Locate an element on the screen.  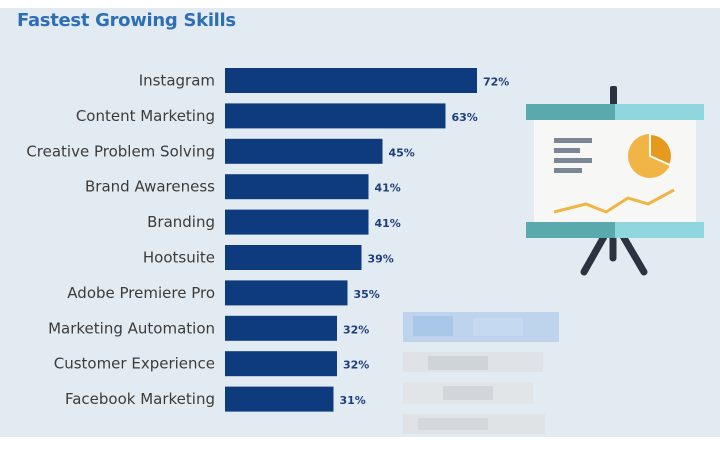
category-label: Content Marketing is located at coordinates (145, 116).